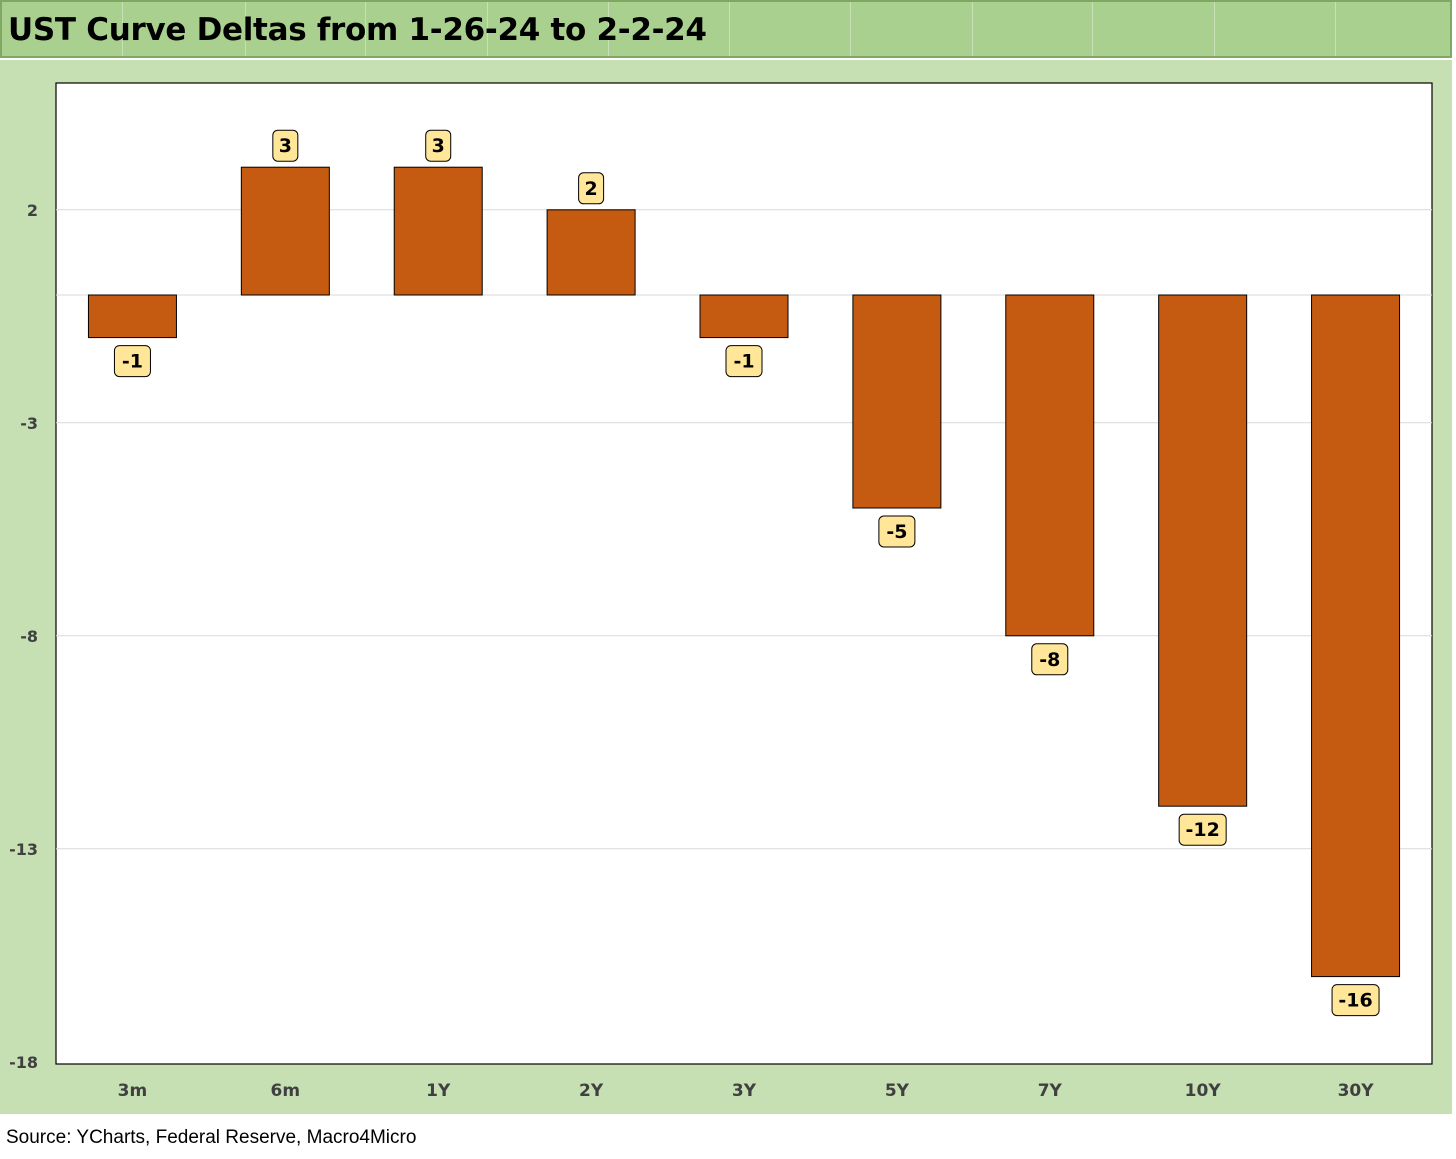  I want to click on x-tick-label: 1Y, so click(438, 1091).